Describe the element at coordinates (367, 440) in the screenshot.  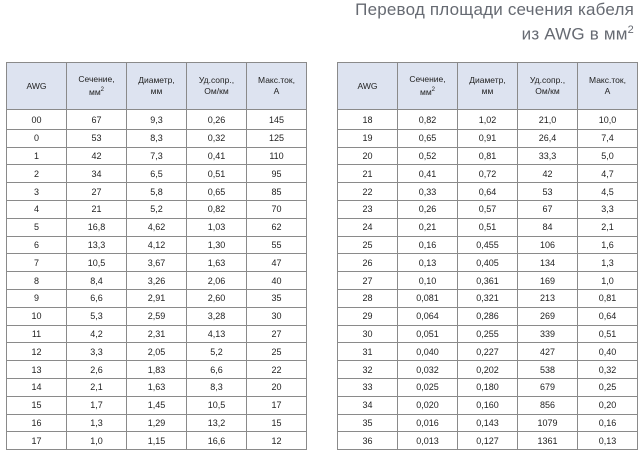
I see `cell-awg: 36` at that location.